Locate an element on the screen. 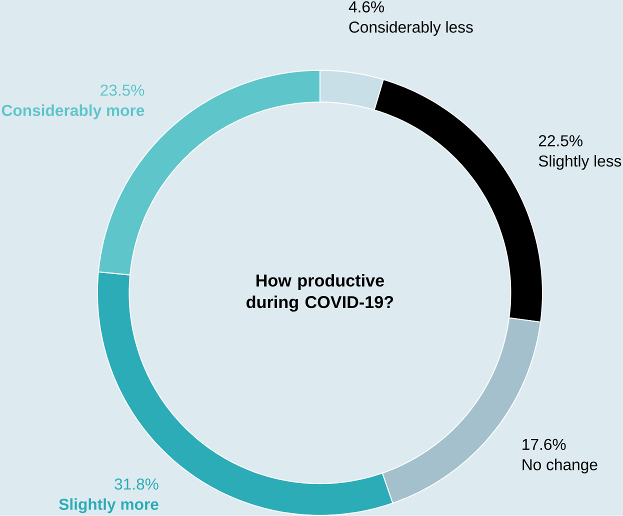  text: How productive during COVID-19? is located at coordinates (320, 293).